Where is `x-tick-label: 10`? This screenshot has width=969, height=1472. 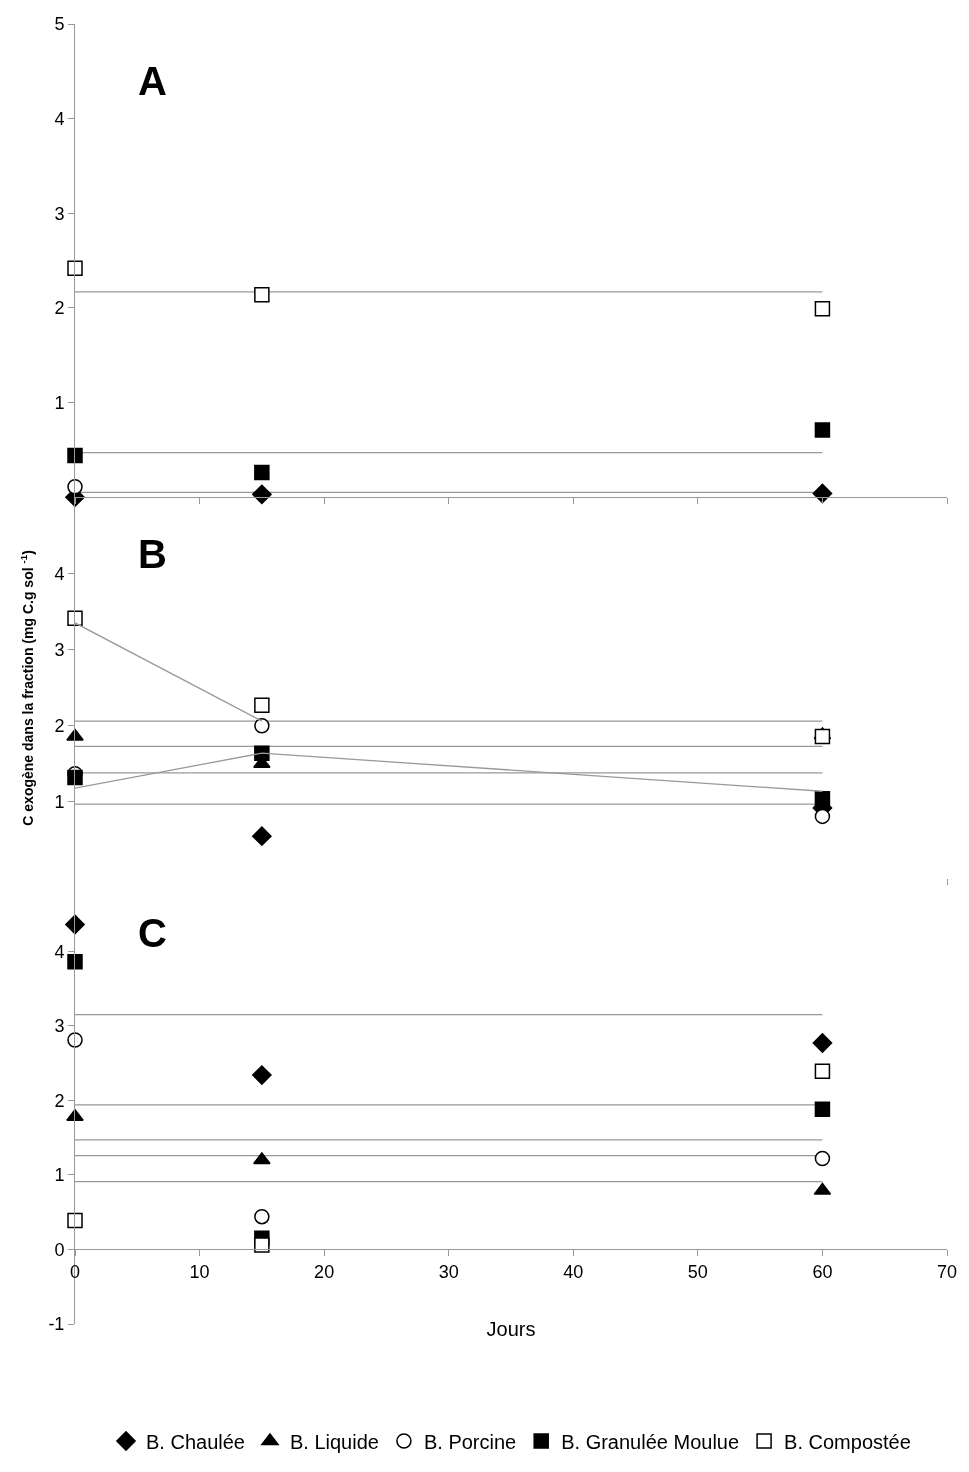 x-tick-label: 10 is located at coordinates (199, 1272).